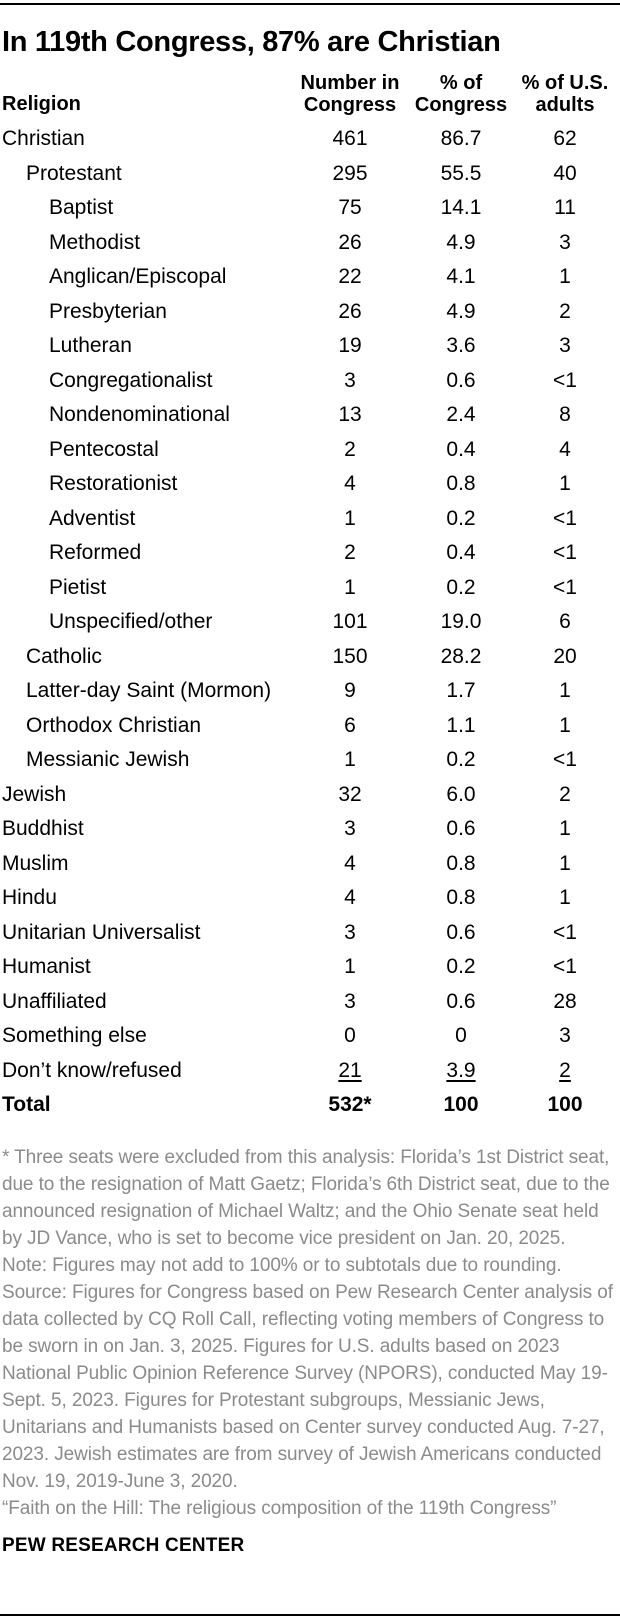 The image size is (620, 1620). I want to click on pct-of-congress-value: 14.1, so click(461, 208).